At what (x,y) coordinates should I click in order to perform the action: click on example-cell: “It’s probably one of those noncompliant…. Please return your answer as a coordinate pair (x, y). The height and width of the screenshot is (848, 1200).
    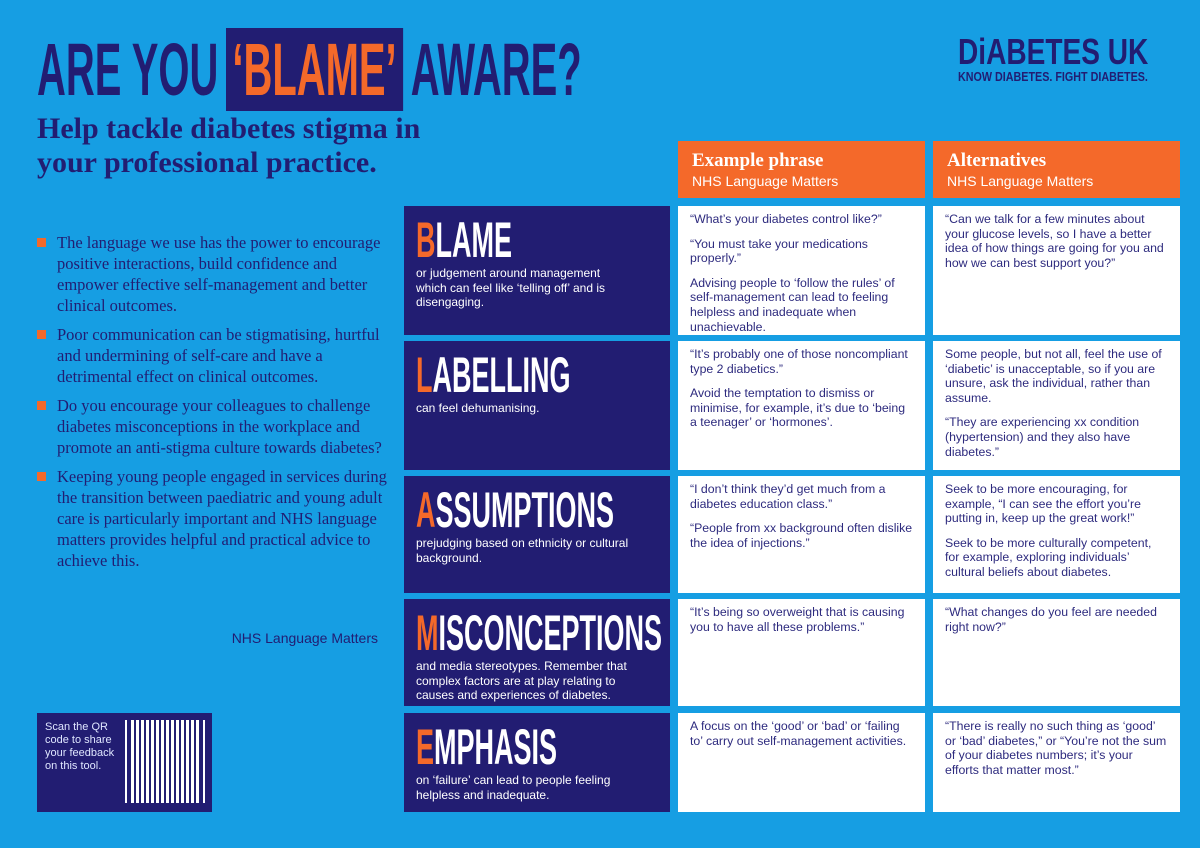
    Looking at the image, I should click on (801, 405).